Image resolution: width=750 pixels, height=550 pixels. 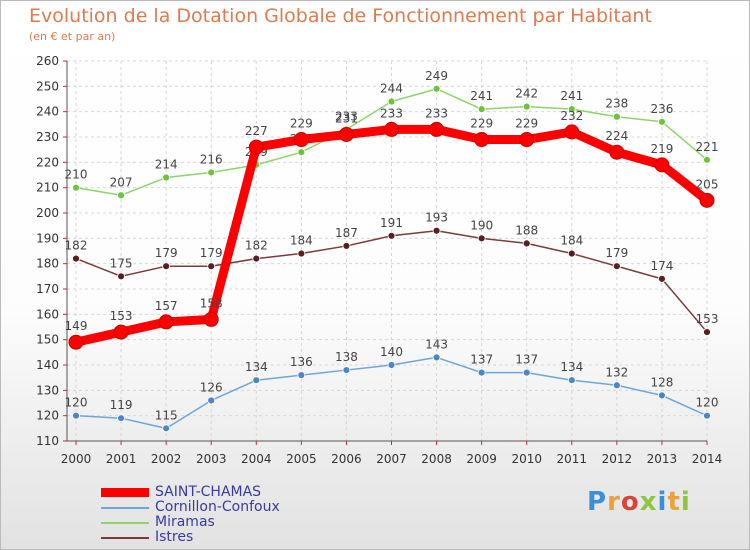 I want to click on data-label: 191, so click(x=391, y=223).